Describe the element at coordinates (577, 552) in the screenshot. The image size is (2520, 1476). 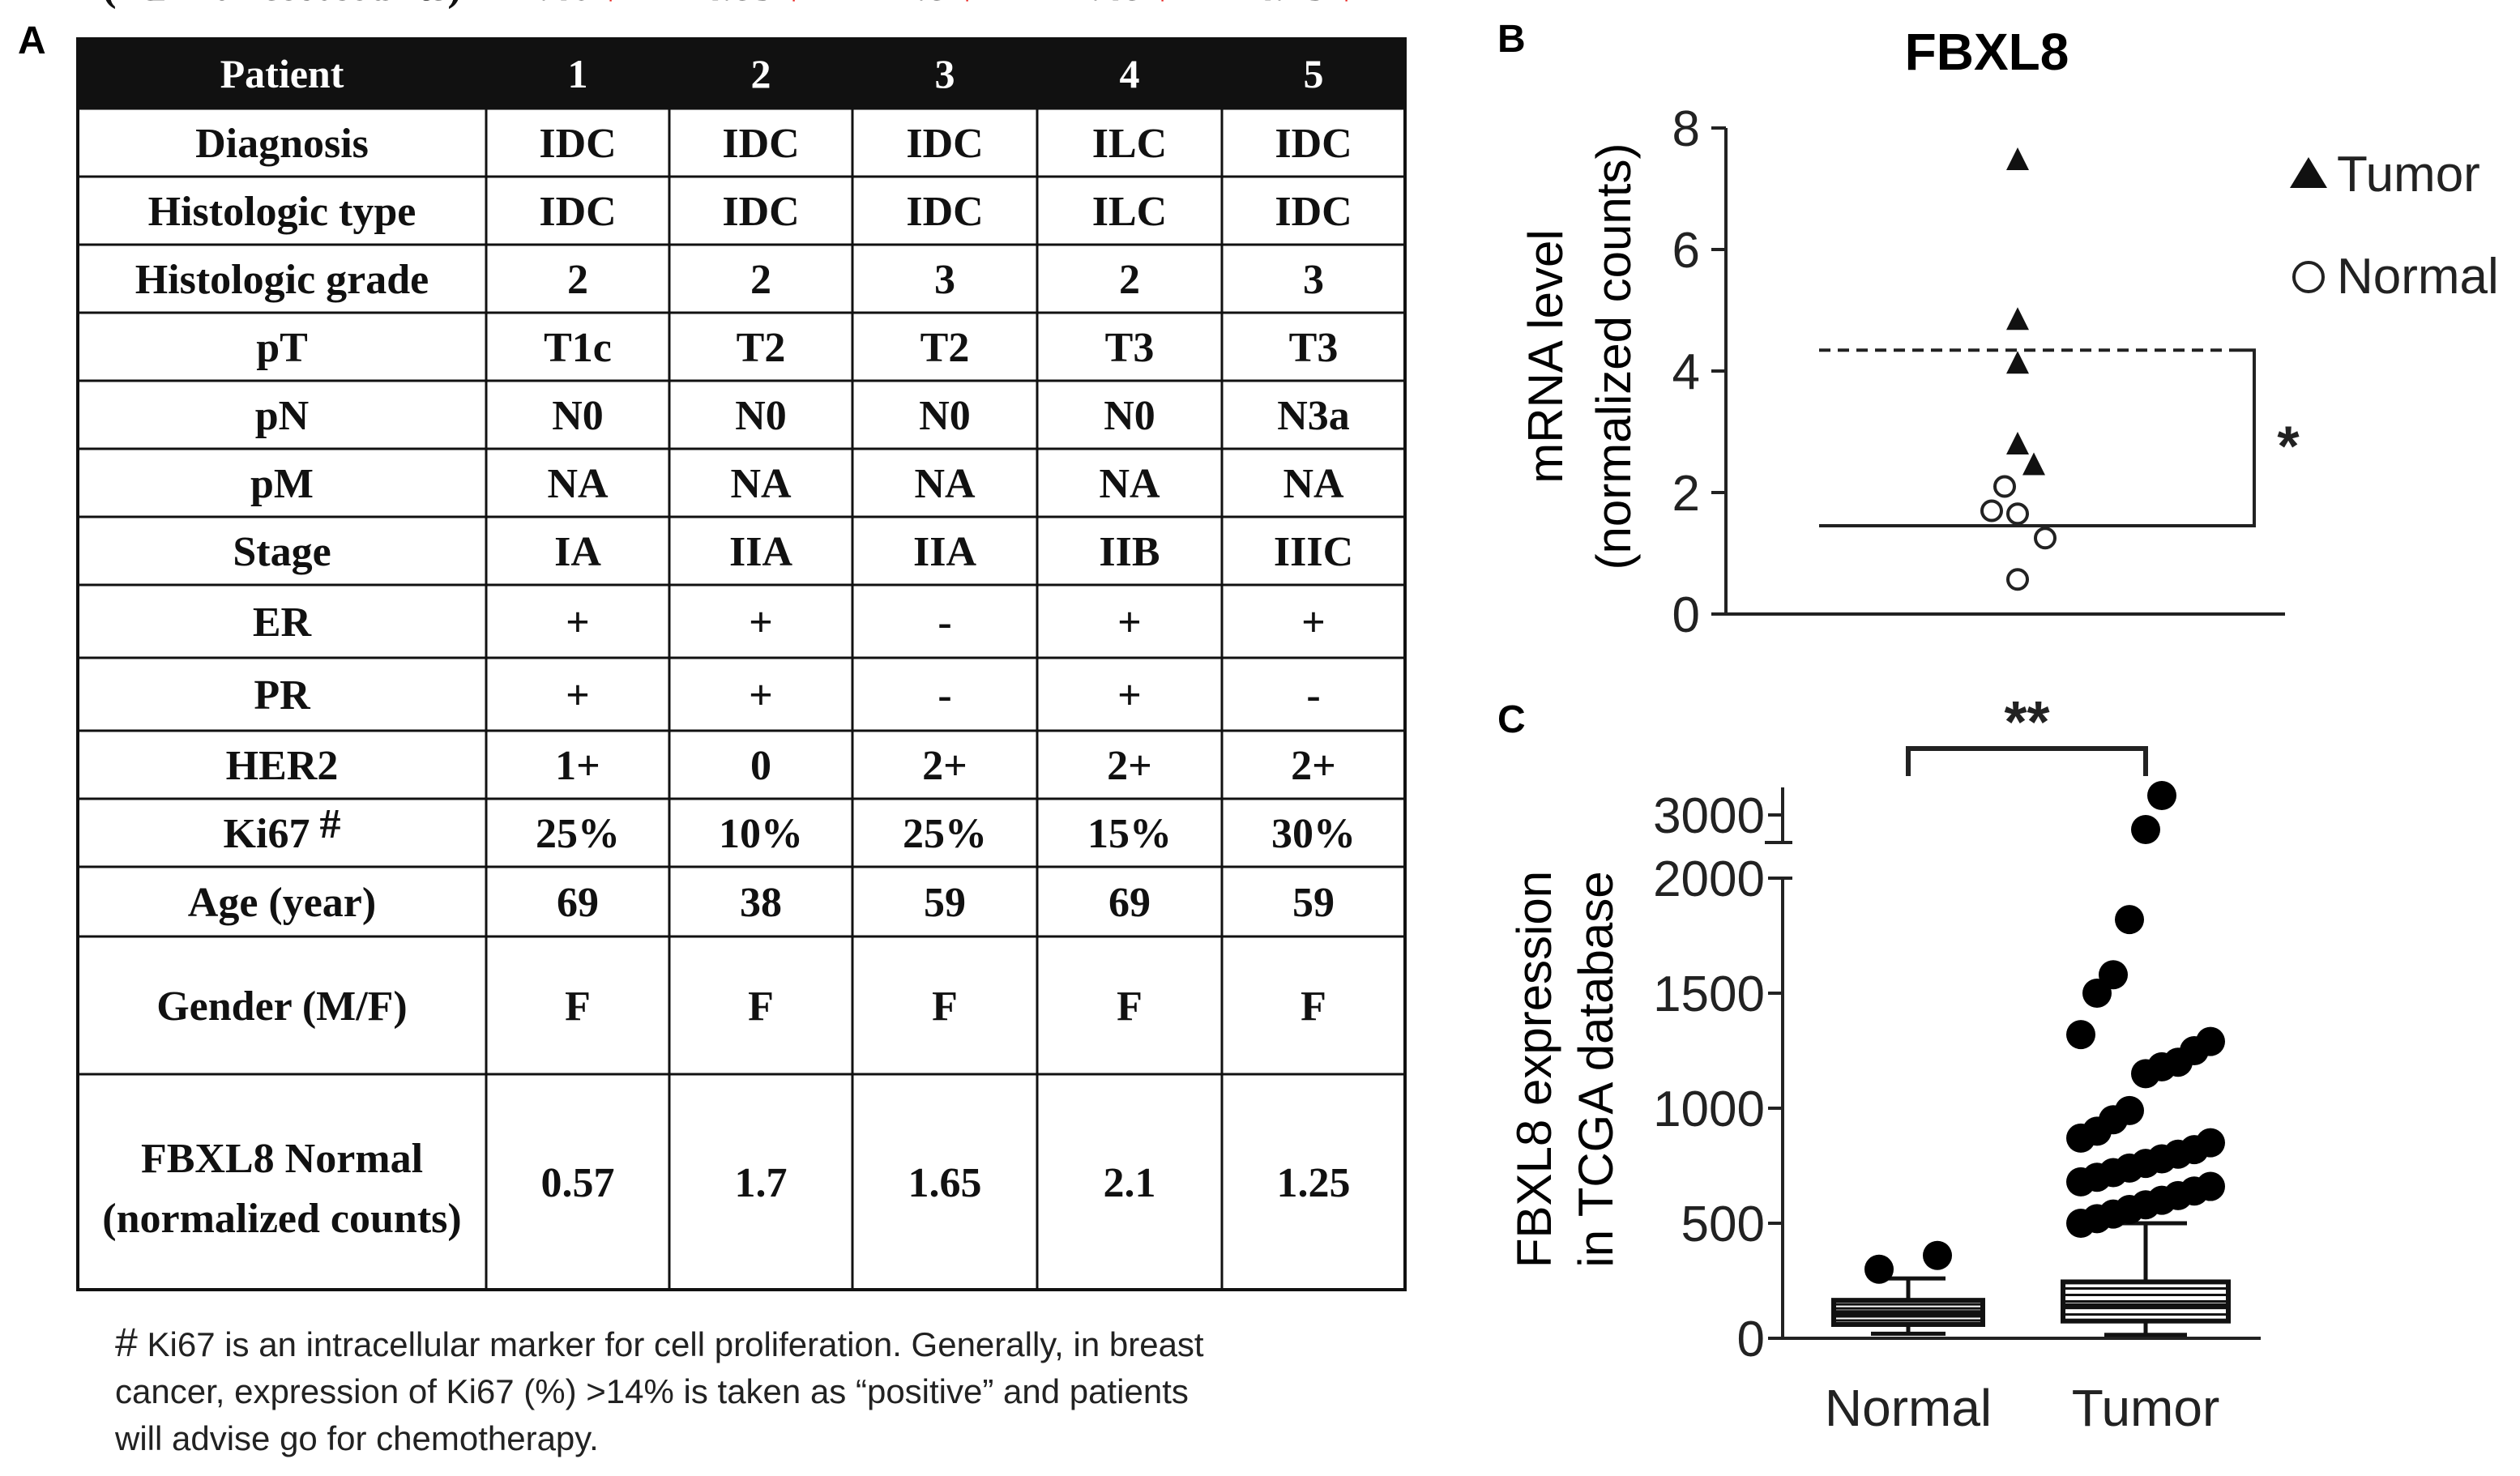
I see `table-cell: IA` at that location.